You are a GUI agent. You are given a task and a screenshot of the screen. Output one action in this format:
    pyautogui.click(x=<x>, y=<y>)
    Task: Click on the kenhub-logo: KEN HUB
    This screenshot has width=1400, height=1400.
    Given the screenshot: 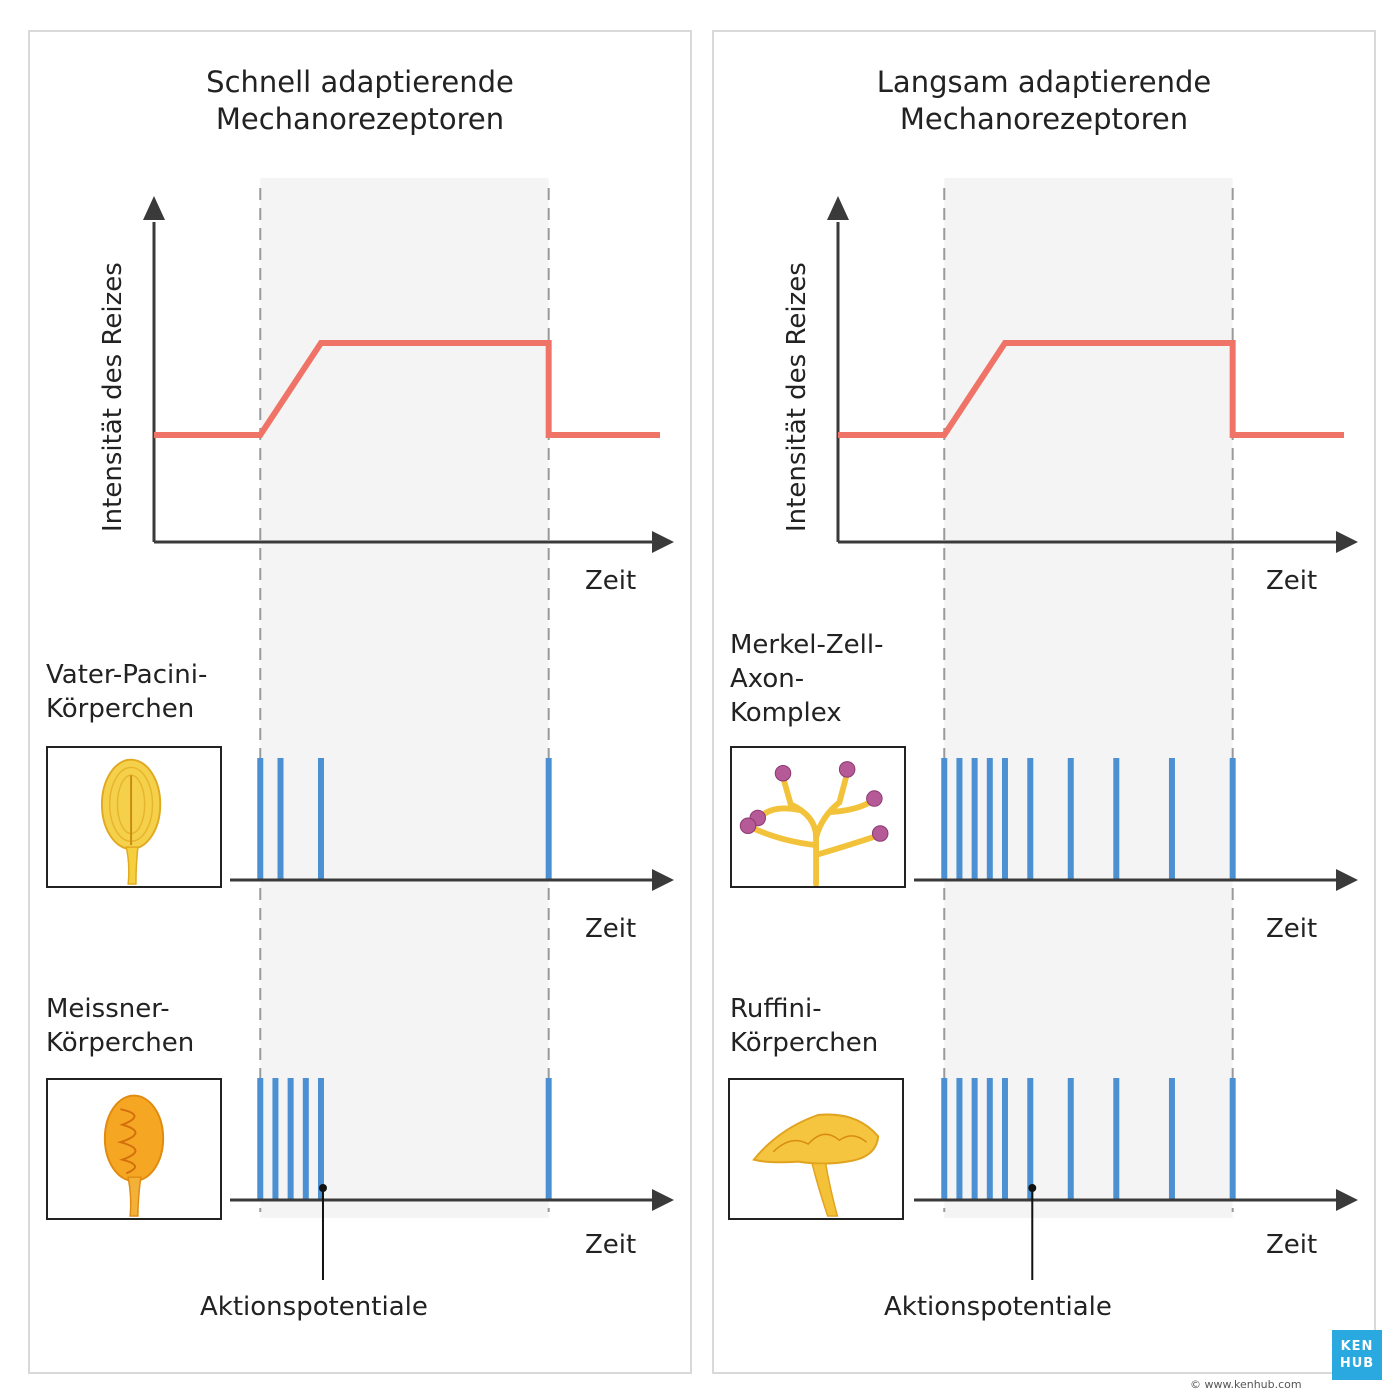 What is the action you would take?
    pyautogui.click(x=1357, y=1355)
    